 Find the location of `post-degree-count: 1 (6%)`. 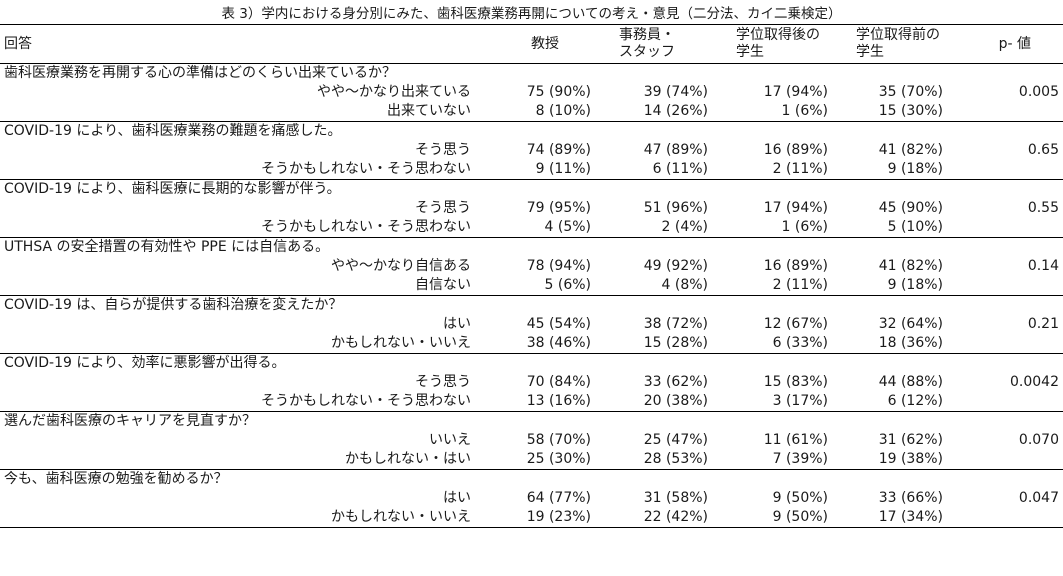

post-degree-count: 1 (6%) is located at coordinates (805, 111).